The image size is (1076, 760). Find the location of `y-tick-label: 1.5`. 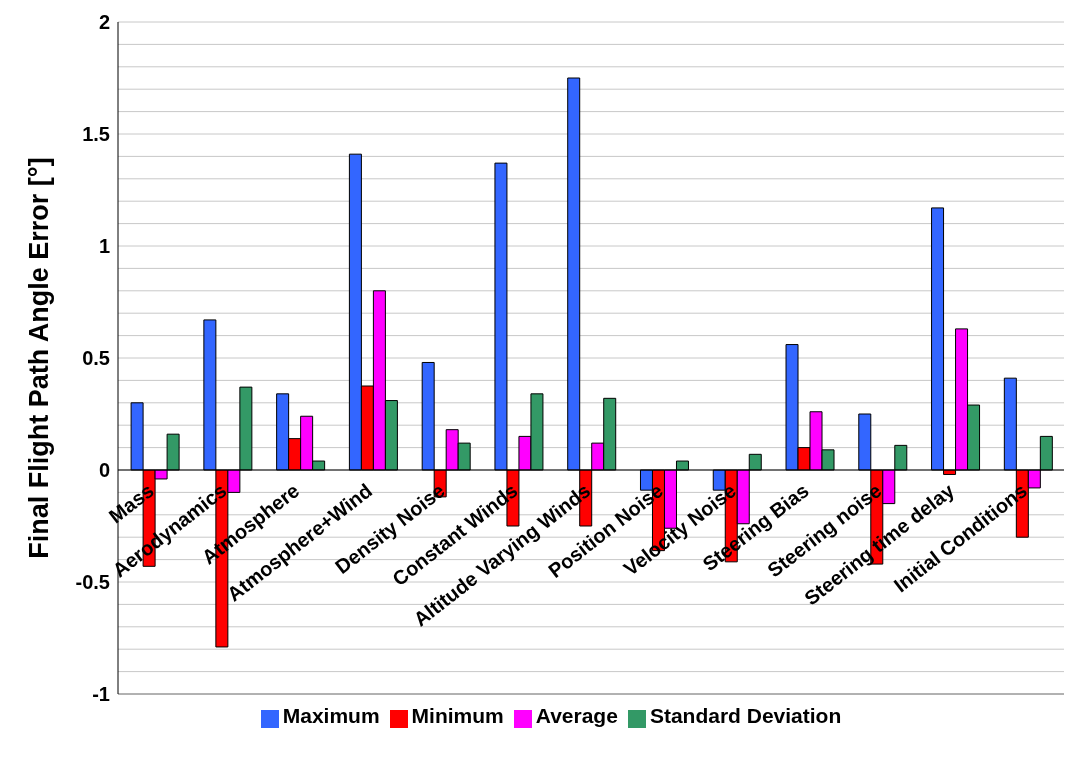

y-tick-label: 1.5 is located at coordinates (96, 134).